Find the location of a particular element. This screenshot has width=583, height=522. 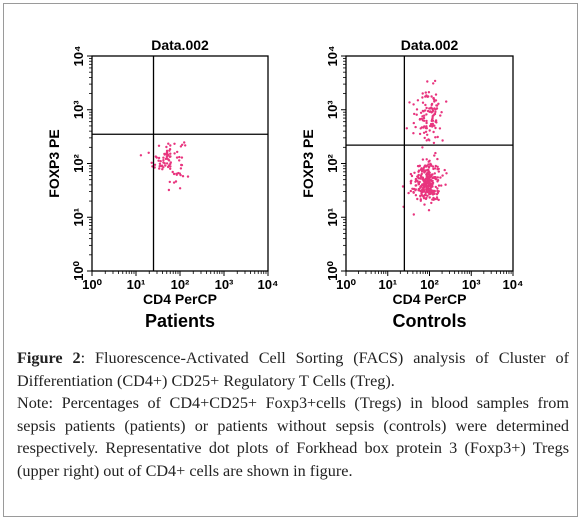

plot-frame is located at coordinates (180, 163).